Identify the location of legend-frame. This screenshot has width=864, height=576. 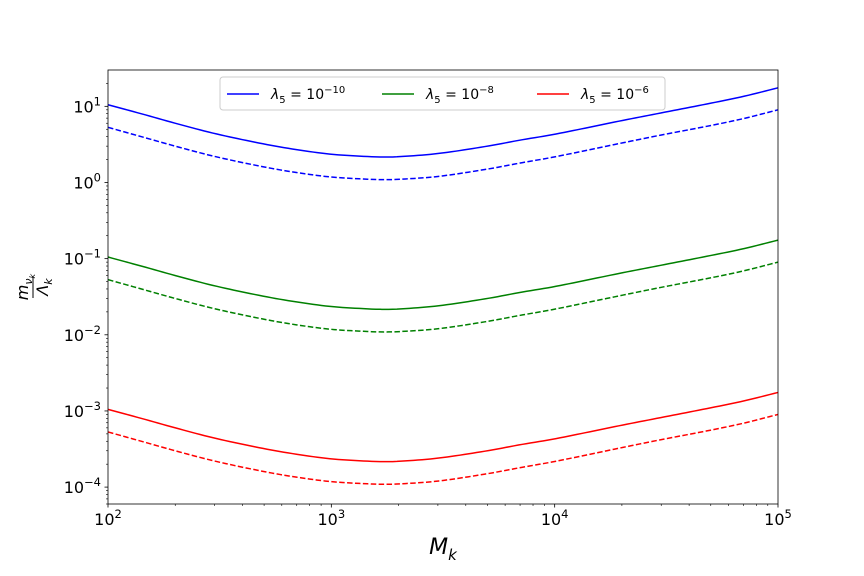
(442, 93).